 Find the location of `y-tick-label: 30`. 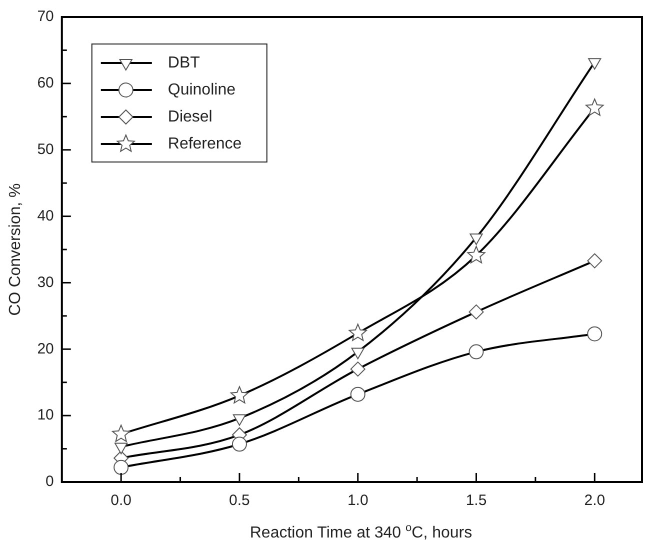

y-tick-label: 30 is located at coordinates (45, 282).